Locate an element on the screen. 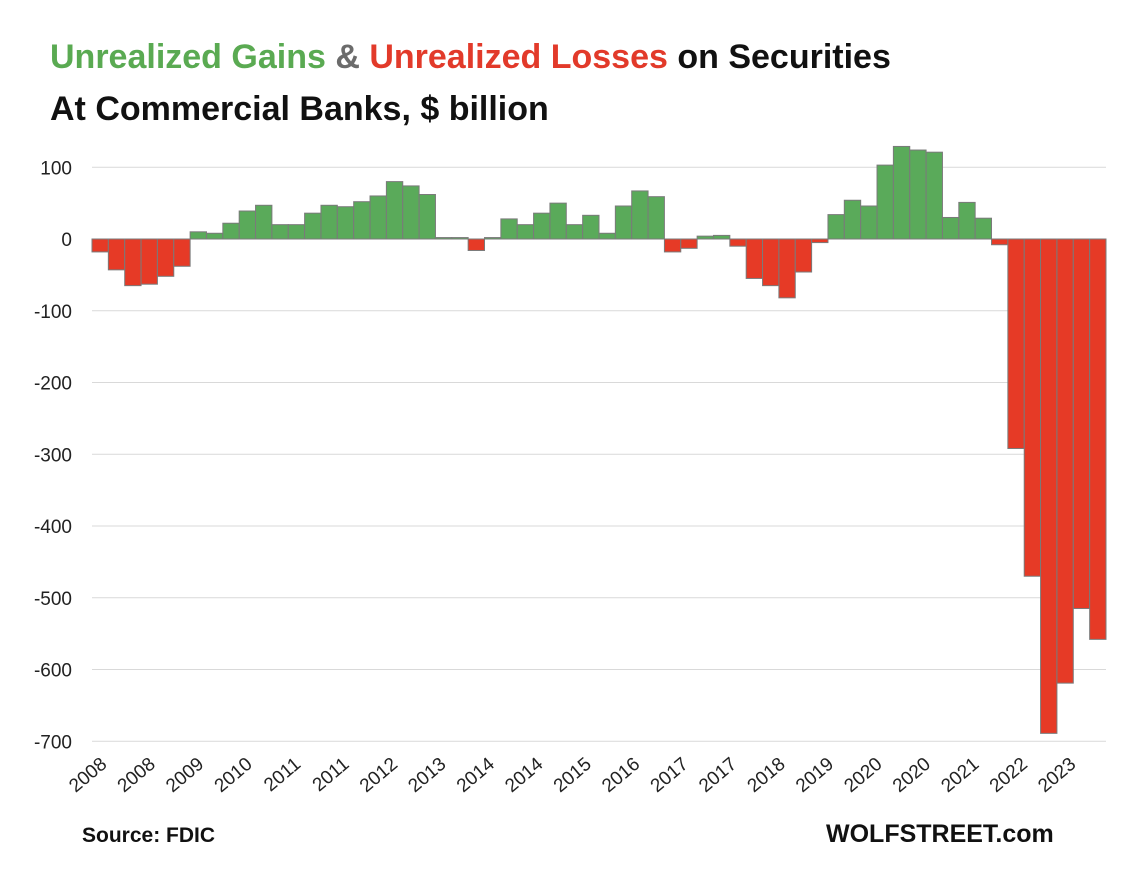 Image resolution: width=1138 pixels, height=894 pixels. x-tick-label: 2021 is located at coordinates (960, 775).